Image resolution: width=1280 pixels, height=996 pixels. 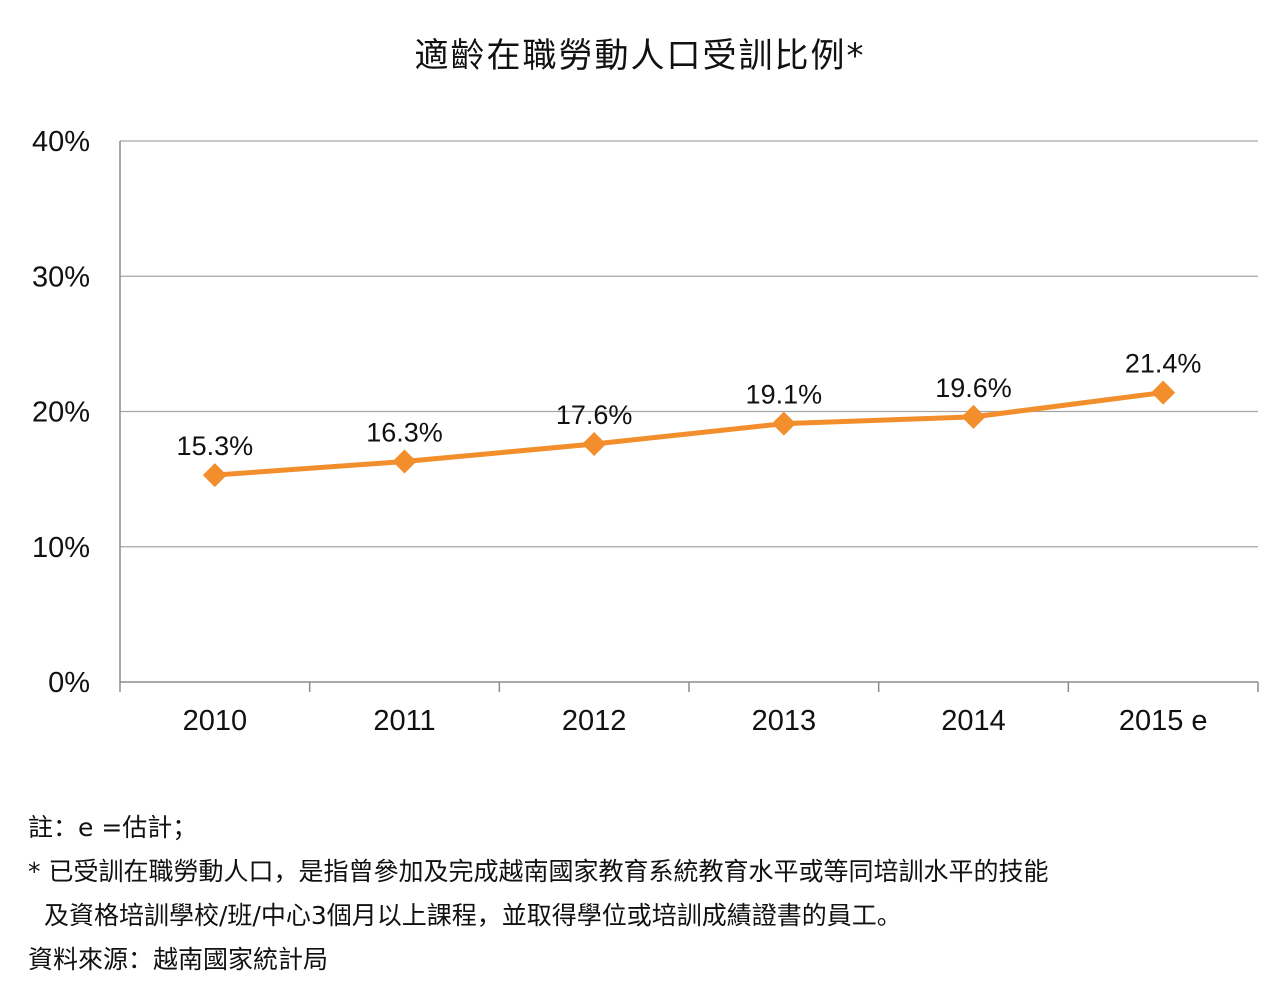 I want to click on y-tick-labels: 0% 10% 20% 30% 40%, so click(x=61, y=412).